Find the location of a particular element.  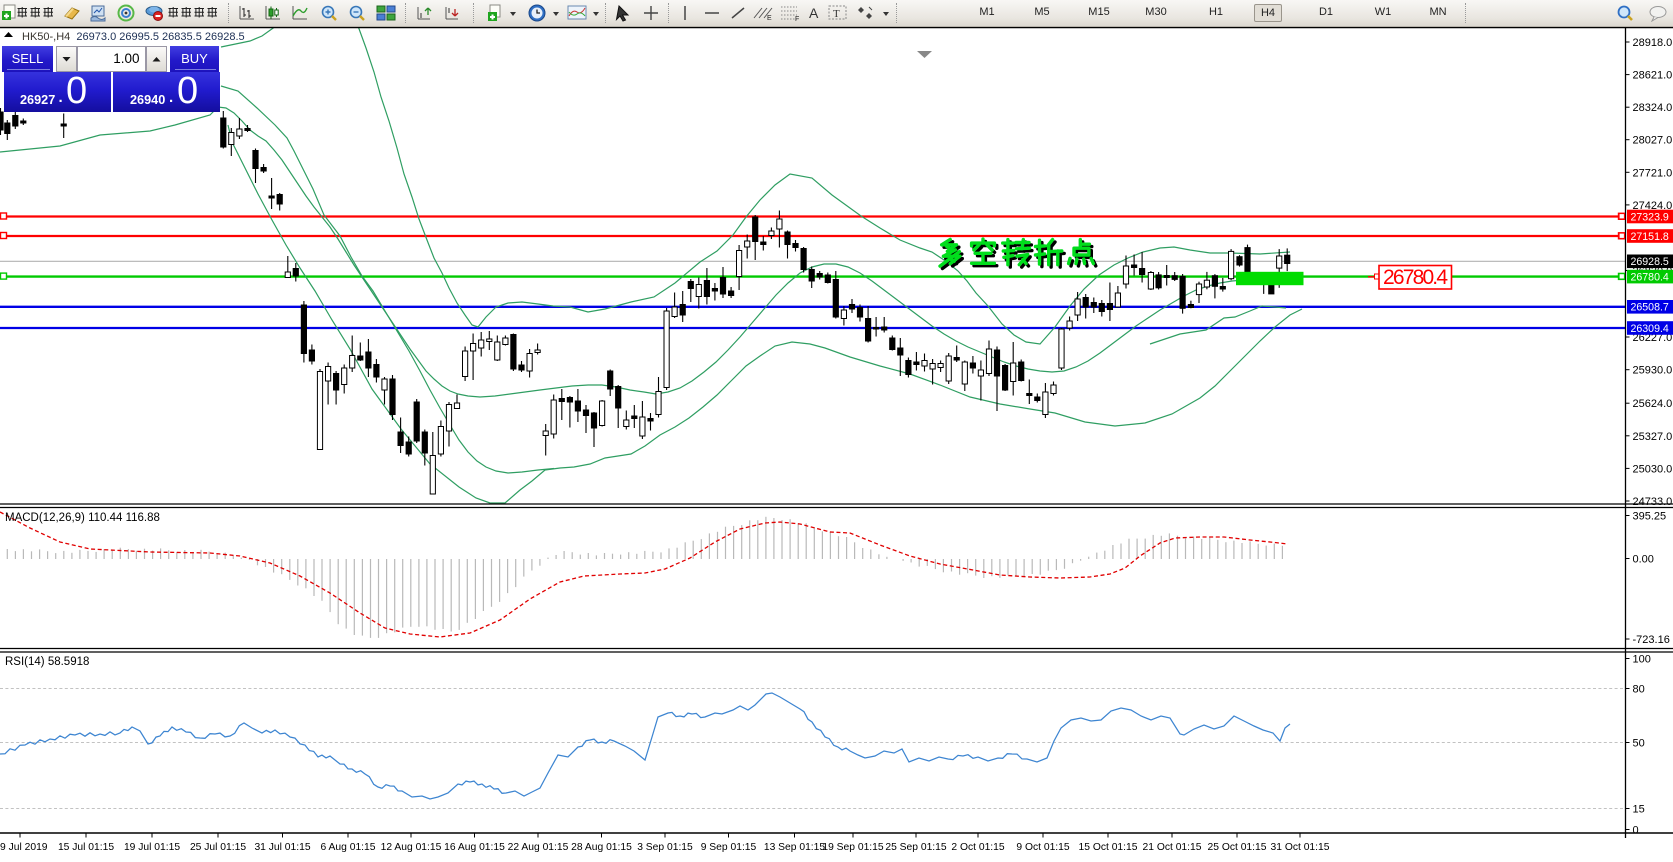

svg-text: 25 Sep 01:15 is located at coordinates (916, 847).